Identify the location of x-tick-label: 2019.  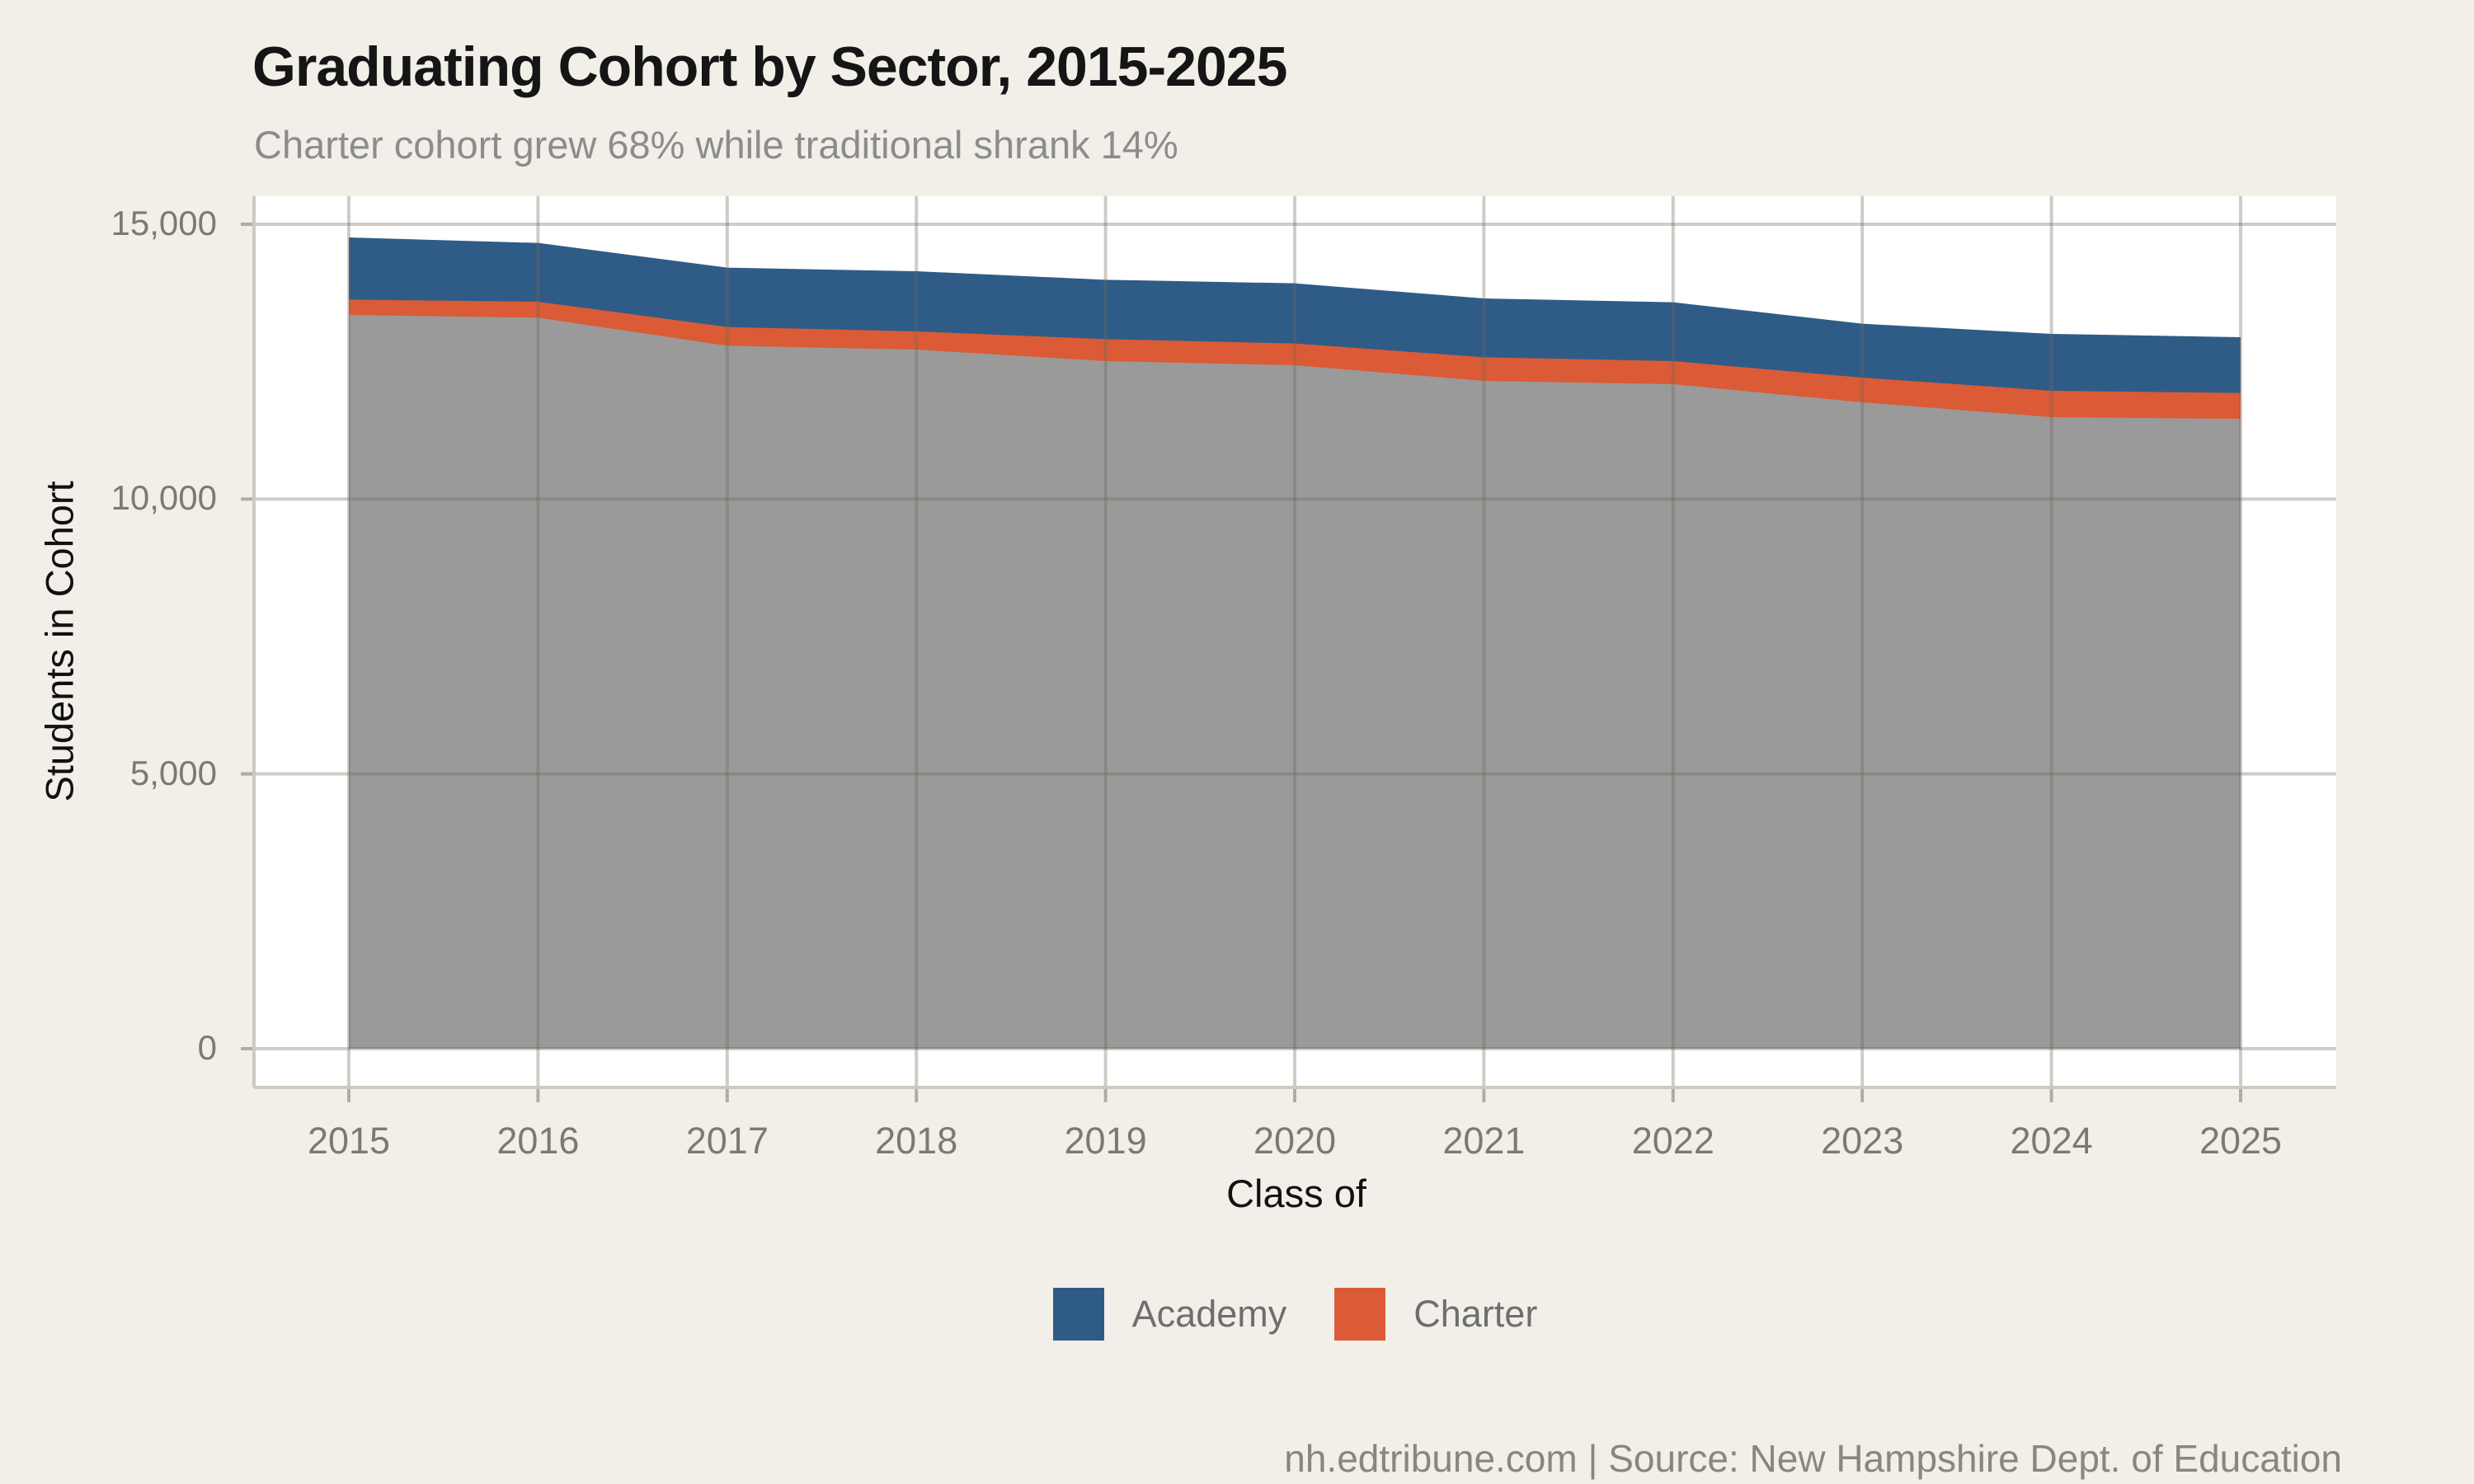
(1105, 1141).